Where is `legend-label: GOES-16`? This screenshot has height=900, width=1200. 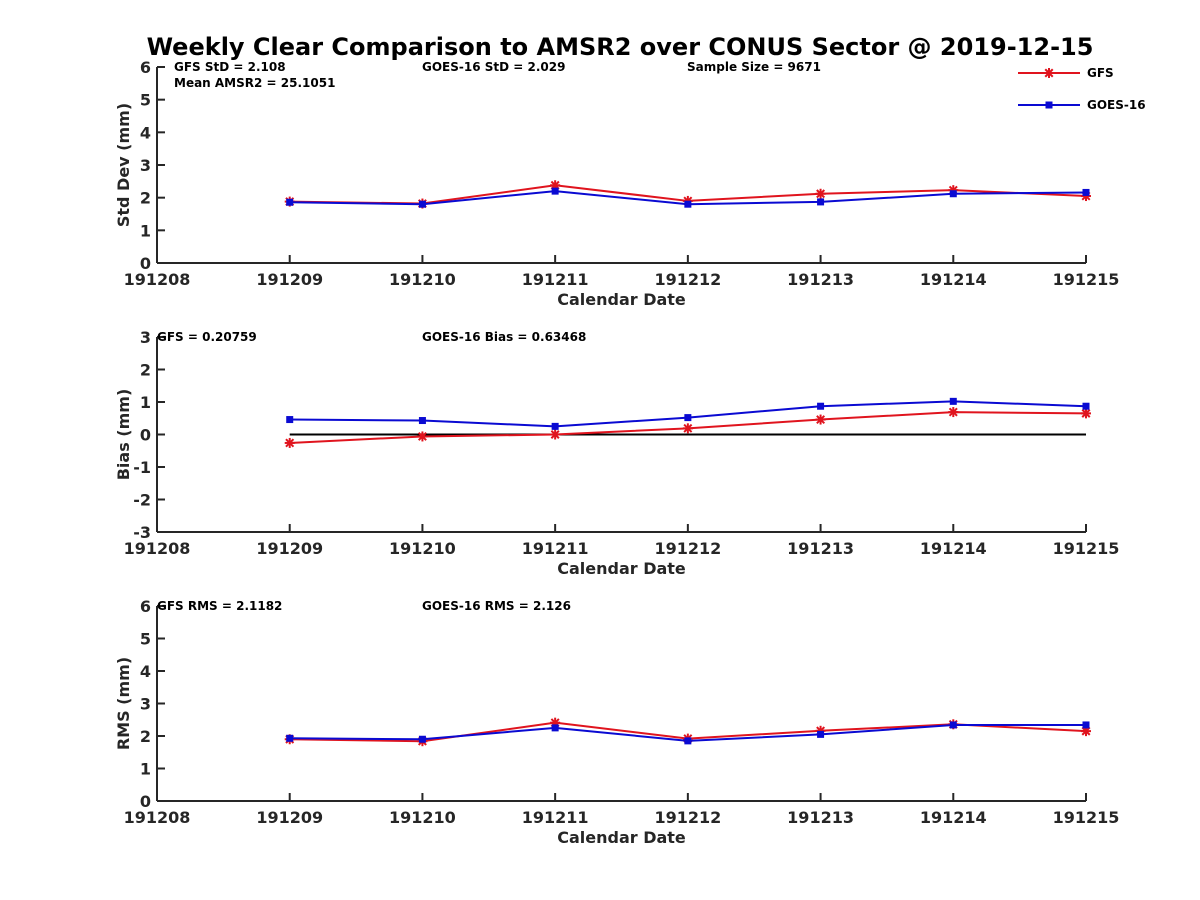 legend-label: GOES-16 is located at coordinates (1116, 105).